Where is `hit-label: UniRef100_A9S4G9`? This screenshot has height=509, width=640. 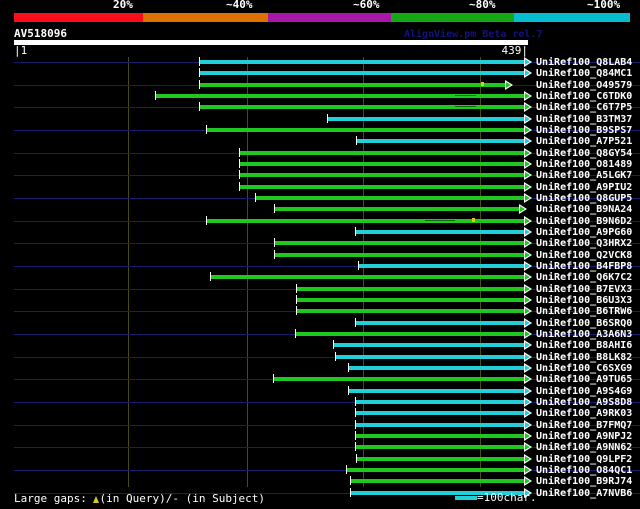 hit-label: UniRef100_A9S4G9 is located at coordinates (584, 391).